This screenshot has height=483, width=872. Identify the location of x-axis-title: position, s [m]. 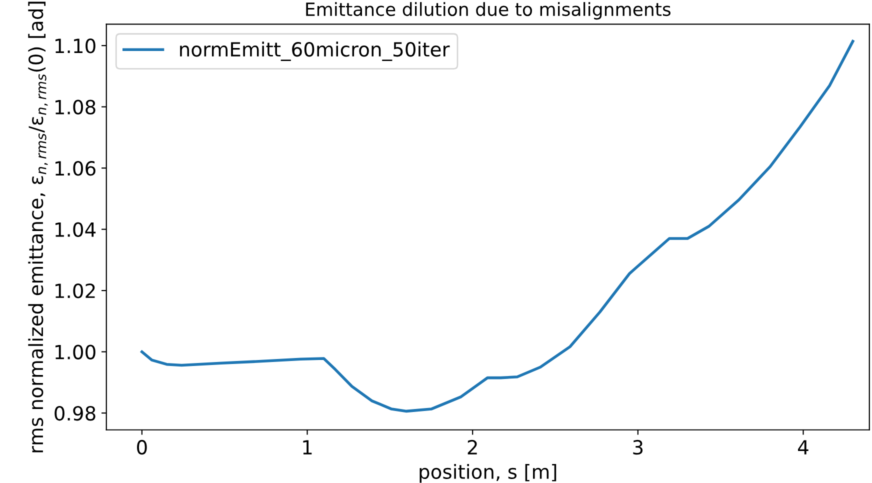
(488, 473).